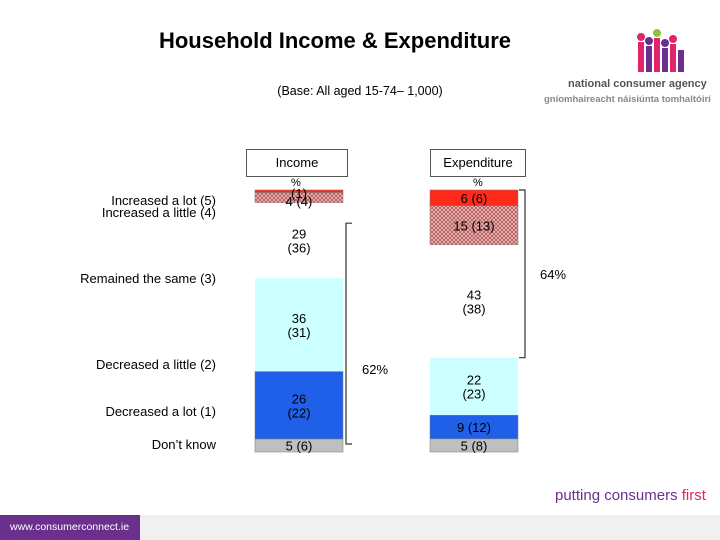 The image size is (720, 540). I want to click on footer-url-panel, so click(70, 527).